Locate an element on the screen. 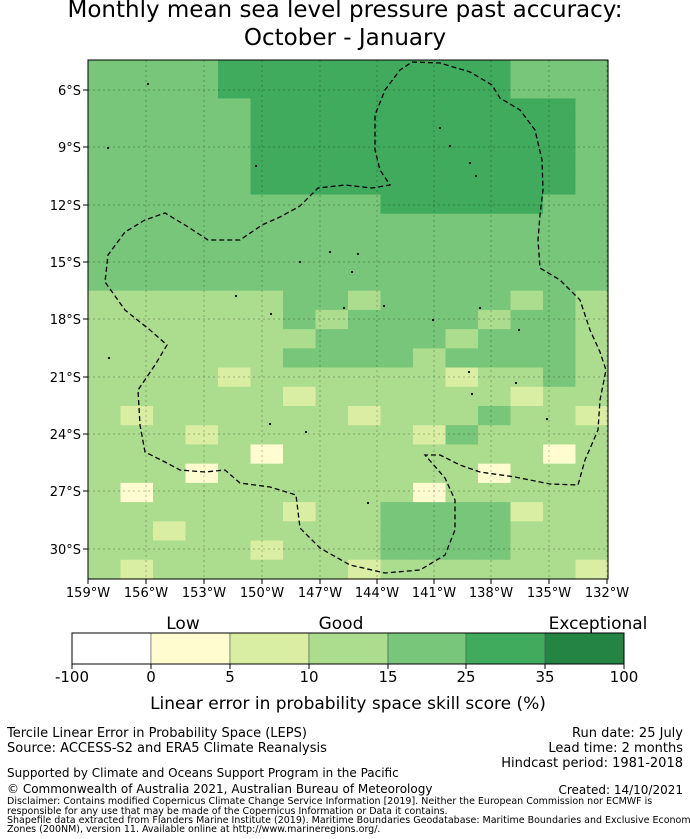 The image size is (690, 839). lon-label: 132°W is located at coordinates (607, 593).